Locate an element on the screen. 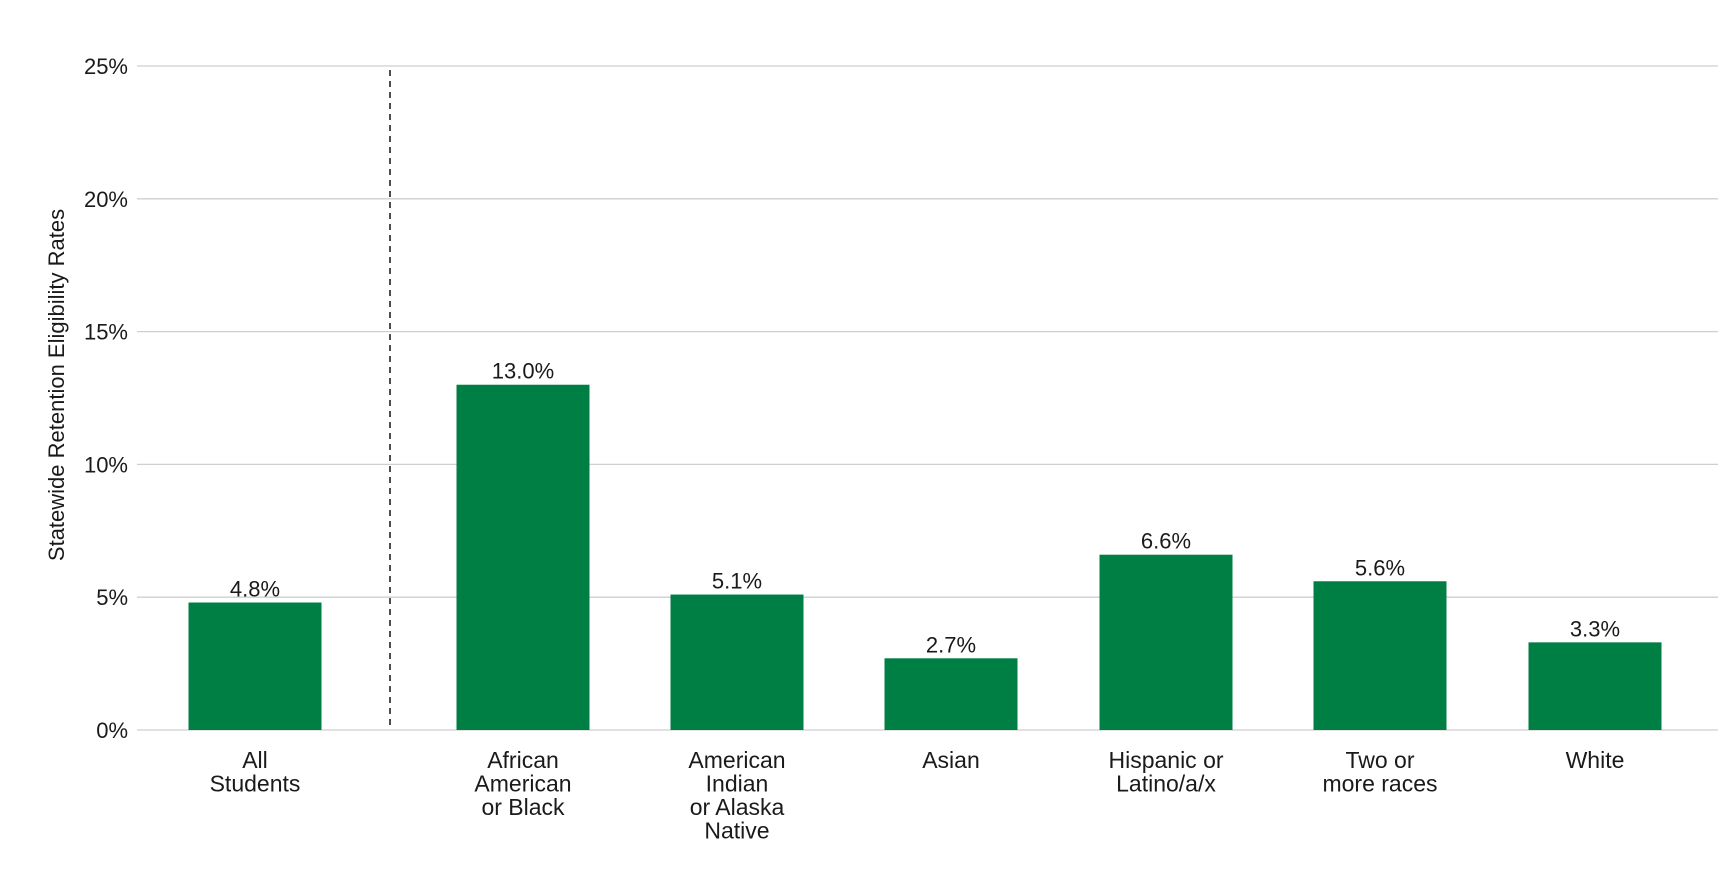  category-label-line: Asian is located at coordinates (951, 760).